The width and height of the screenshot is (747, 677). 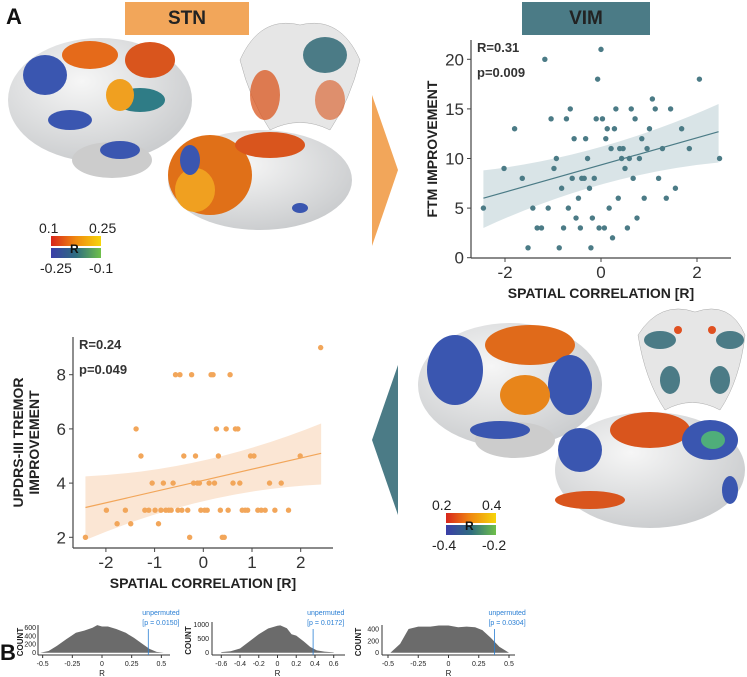 What do you see at coordinates (586, 18) in the screenshot?
I see `vim-header: VIM` at bounding box center [586, 18].